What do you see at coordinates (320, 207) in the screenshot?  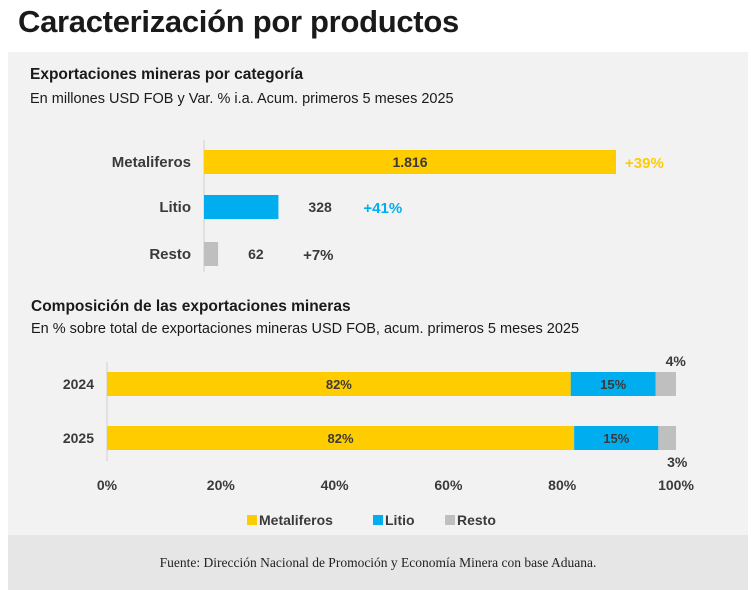 I see `value-label-litio: 328` at bounding box center [320, 207].